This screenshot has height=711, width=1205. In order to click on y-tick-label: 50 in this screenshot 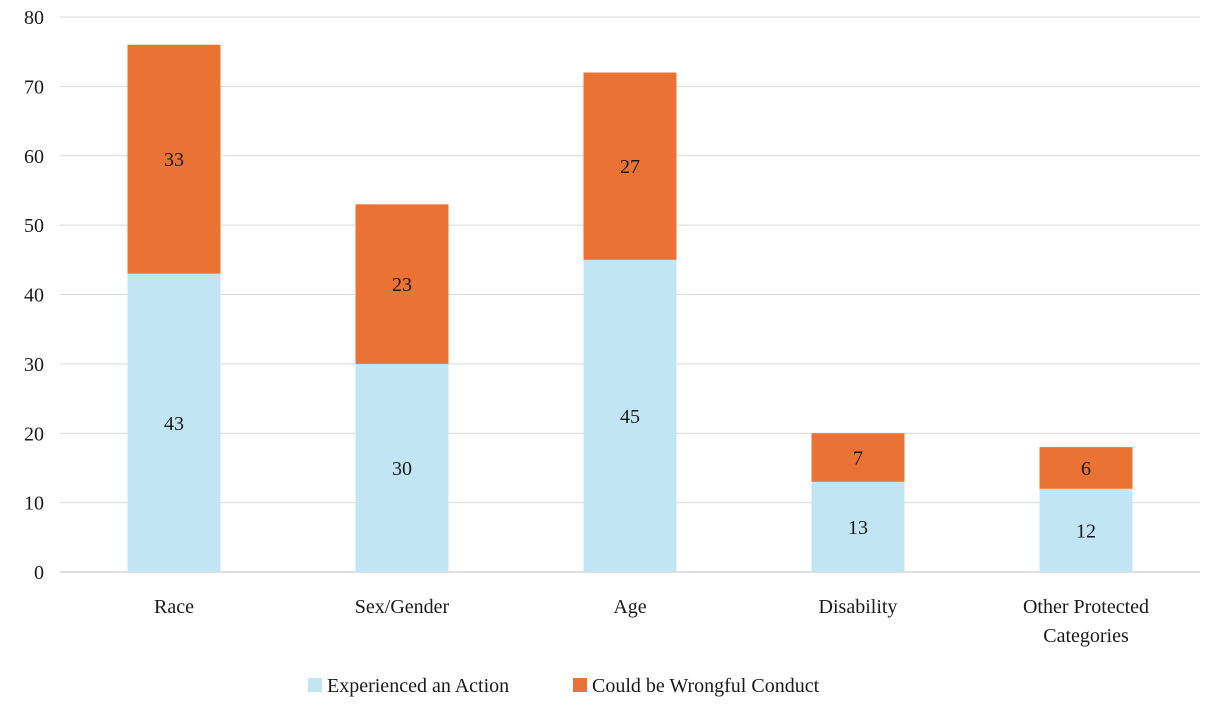, I will do `click(34, 226)`.